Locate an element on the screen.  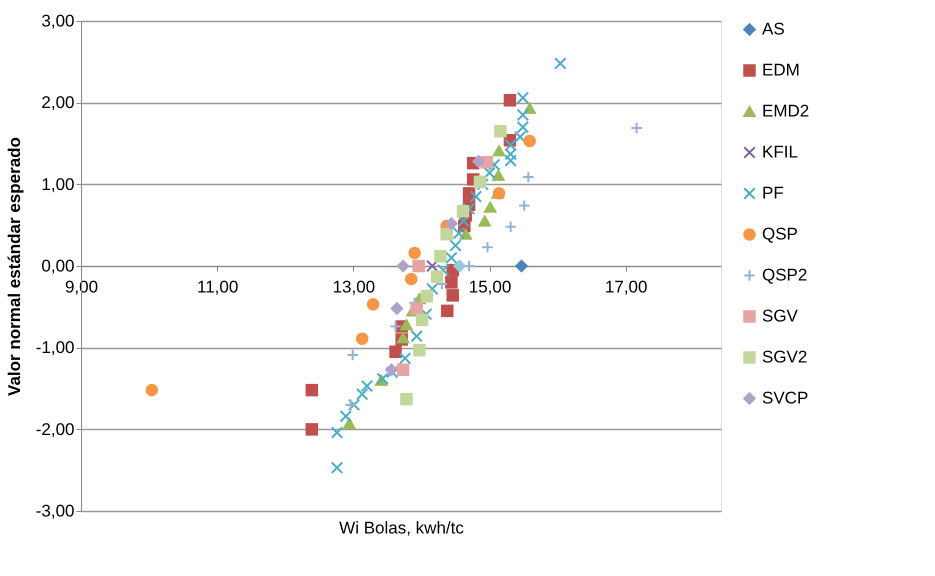
legend-label: EDM is located at coordinates (781, 70).